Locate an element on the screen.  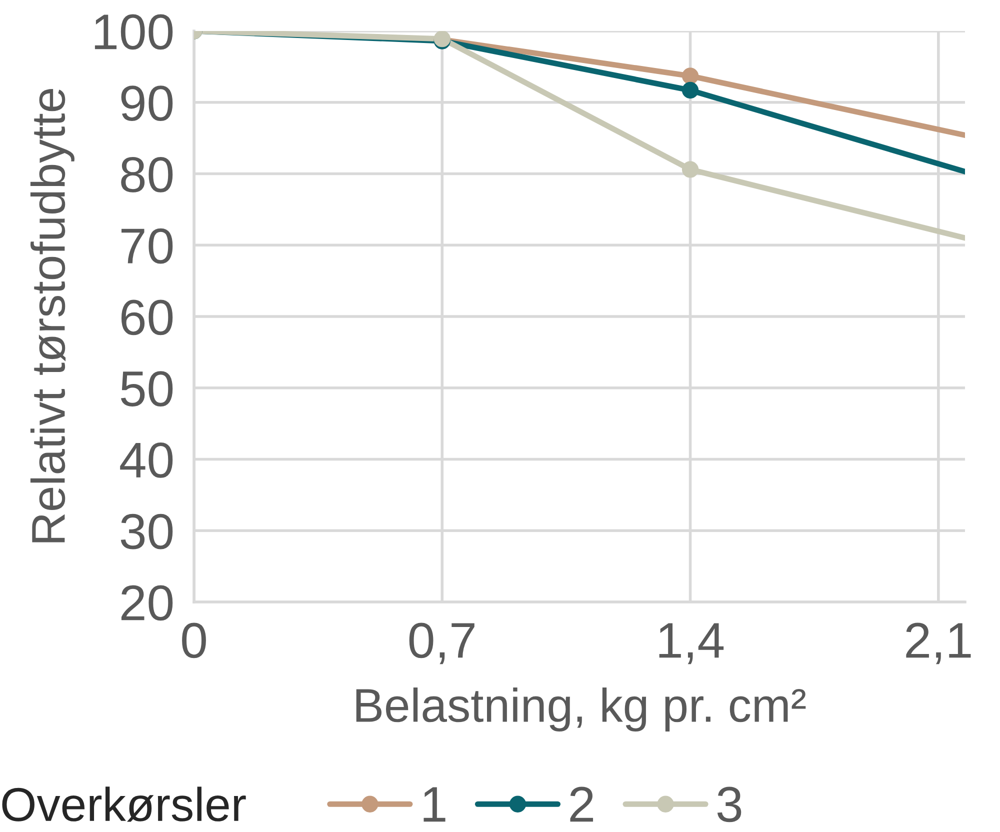
y-tick-label: 50 is located at coordinates (146, 388).